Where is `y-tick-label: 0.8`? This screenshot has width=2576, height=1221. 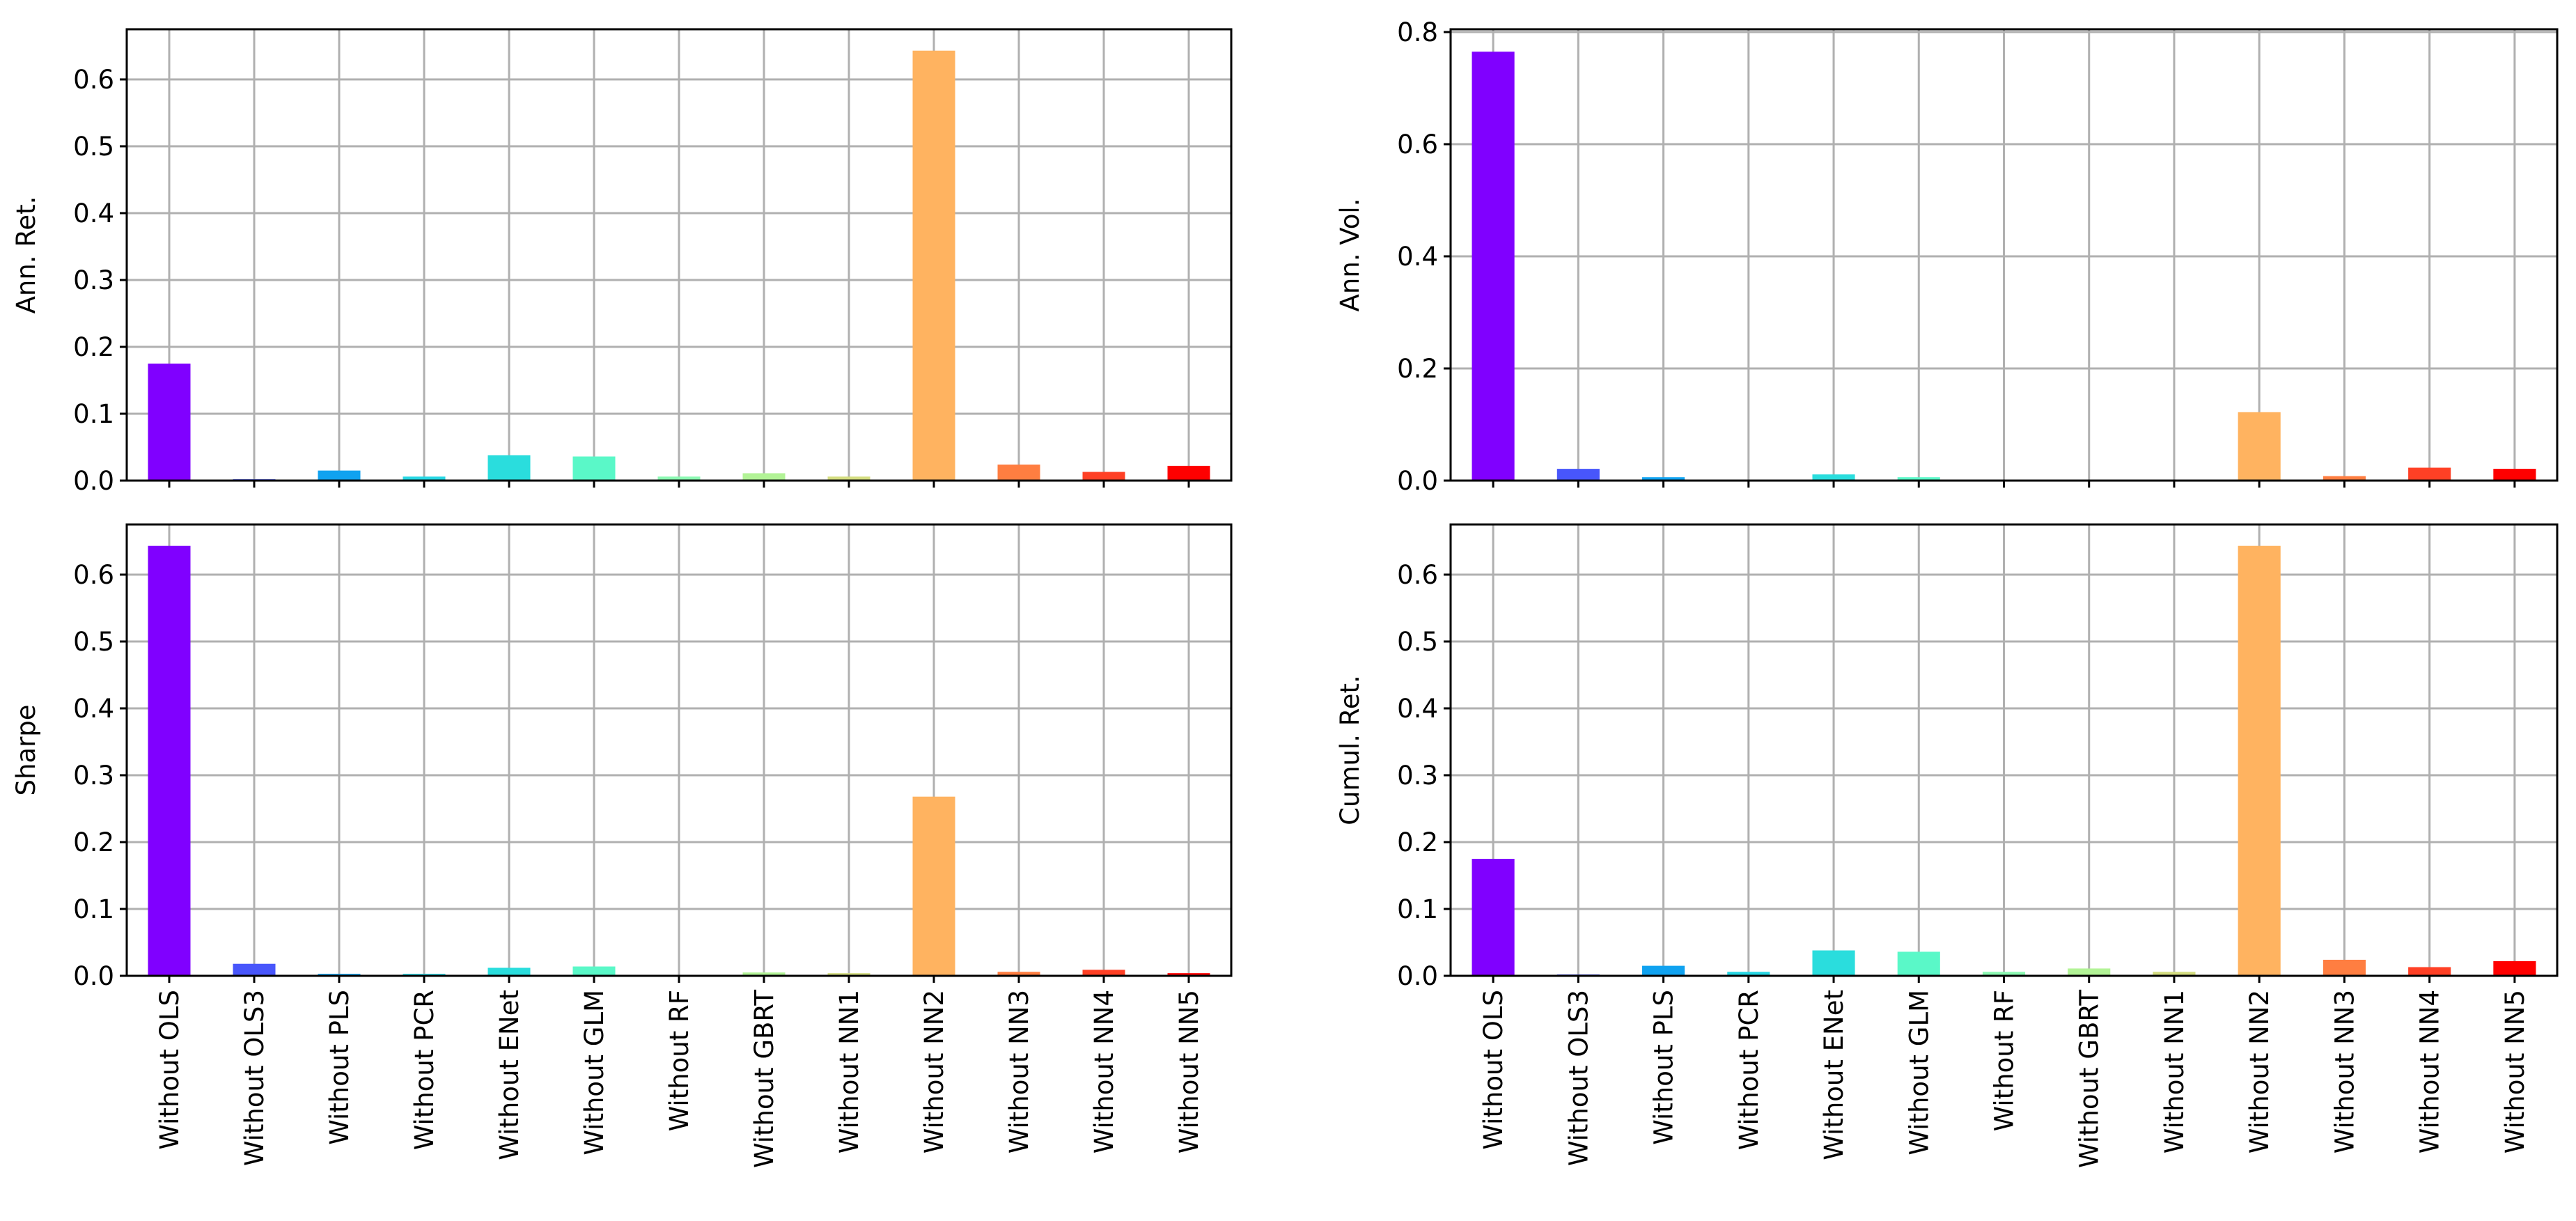 y-tick-label: 0.8 is located at coordinates (1417, 32).